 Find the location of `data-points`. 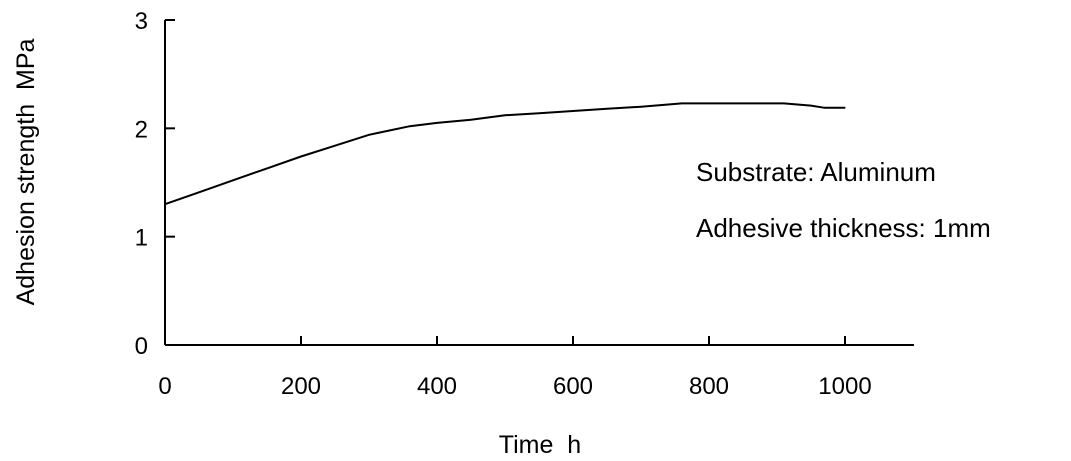

data-points is located at coordinates (505, 153).